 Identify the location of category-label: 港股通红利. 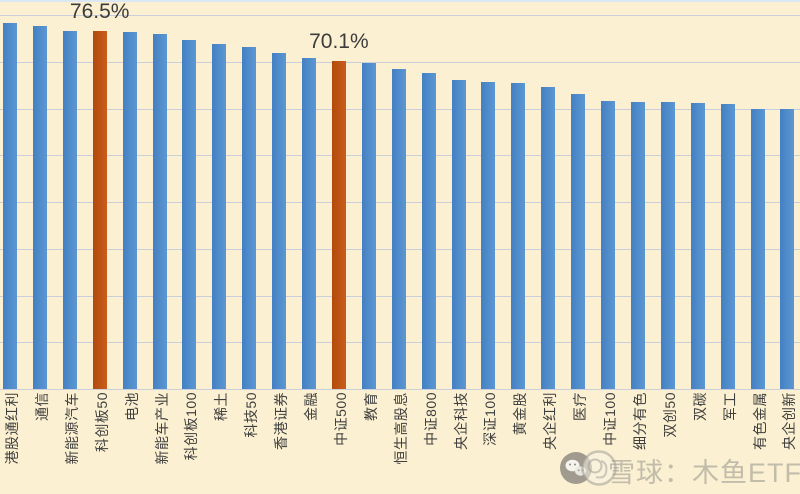
(12, 428).